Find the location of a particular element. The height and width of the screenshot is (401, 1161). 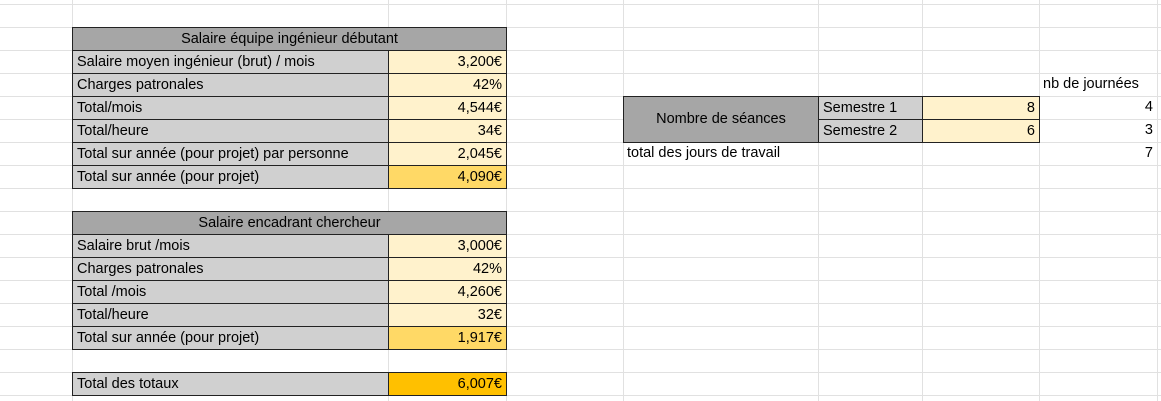

engineer-salary-header: Salaire équipe ingénieur débutant is located at coordinates (289, 39).